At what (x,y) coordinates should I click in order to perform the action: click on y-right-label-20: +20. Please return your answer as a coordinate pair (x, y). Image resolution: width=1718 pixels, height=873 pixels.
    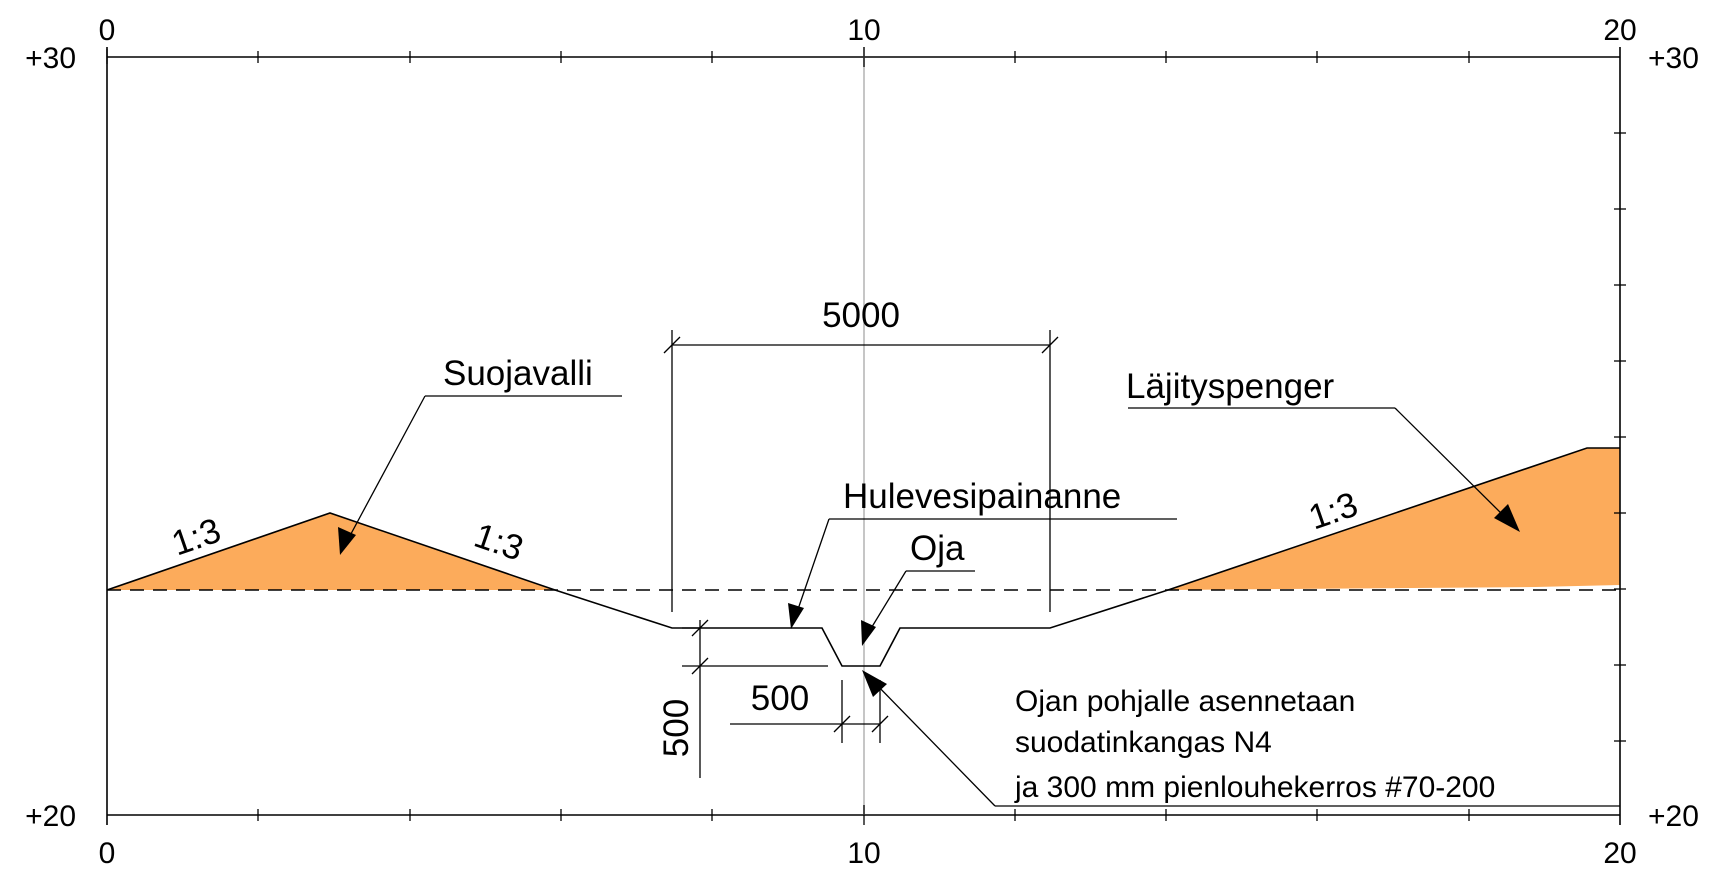
    Looking at the image, I should click on (1673, 816).